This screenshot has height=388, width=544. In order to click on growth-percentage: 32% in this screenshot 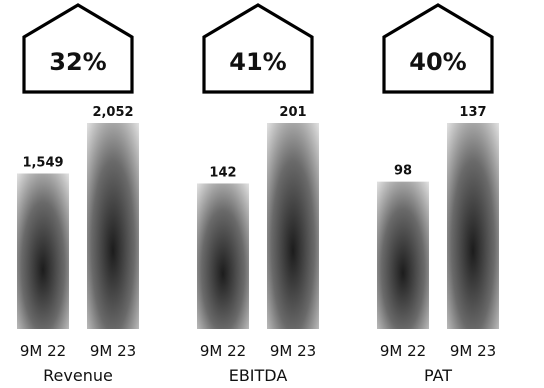, I will do `click(77, 62)`.